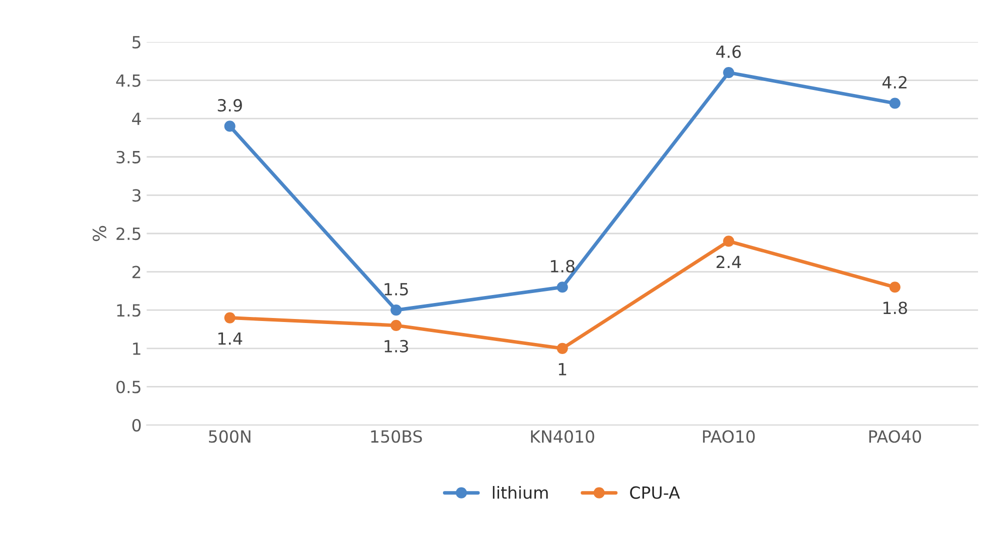  What do you see at coordinates (229, 436) in the screenshot?
I see `x-tick-label: 500N` at bounding box center [229, 436].